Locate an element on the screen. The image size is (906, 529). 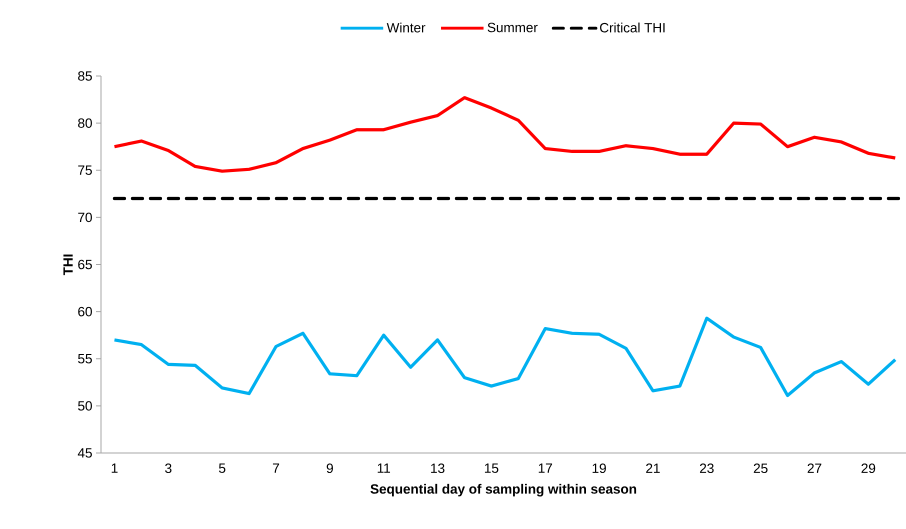
x-axis-title: Sequential day of sampling within season is located at coordinates (503, 490).